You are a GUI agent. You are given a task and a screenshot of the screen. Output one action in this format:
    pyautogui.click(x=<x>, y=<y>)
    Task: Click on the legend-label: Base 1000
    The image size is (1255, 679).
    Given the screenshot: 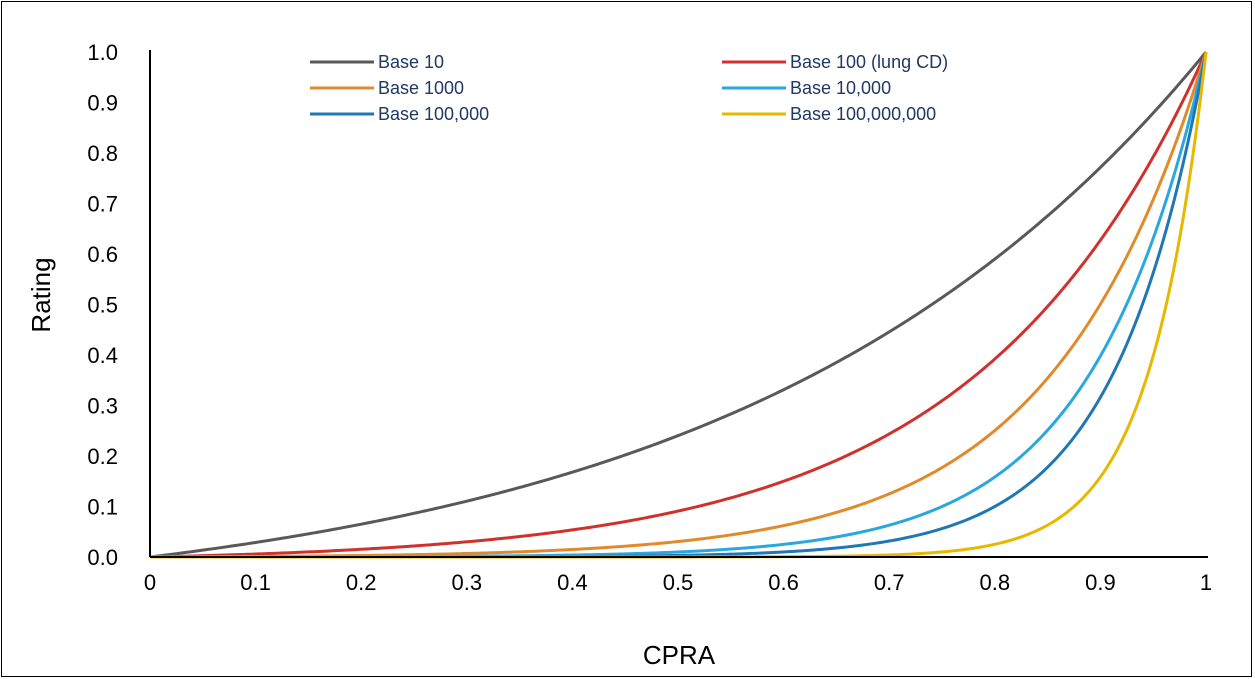 What is the action you would take?
    pyautogui.click(x=421, y=88)
    